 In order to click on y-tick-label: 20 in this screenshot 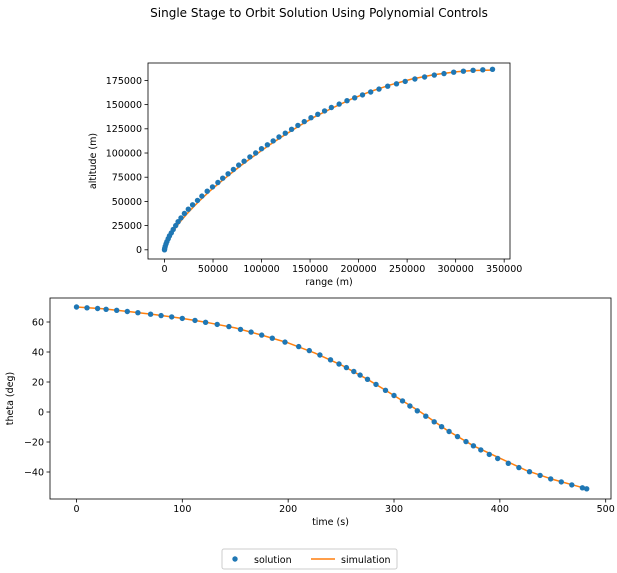, I will do `click(38, 382)`.